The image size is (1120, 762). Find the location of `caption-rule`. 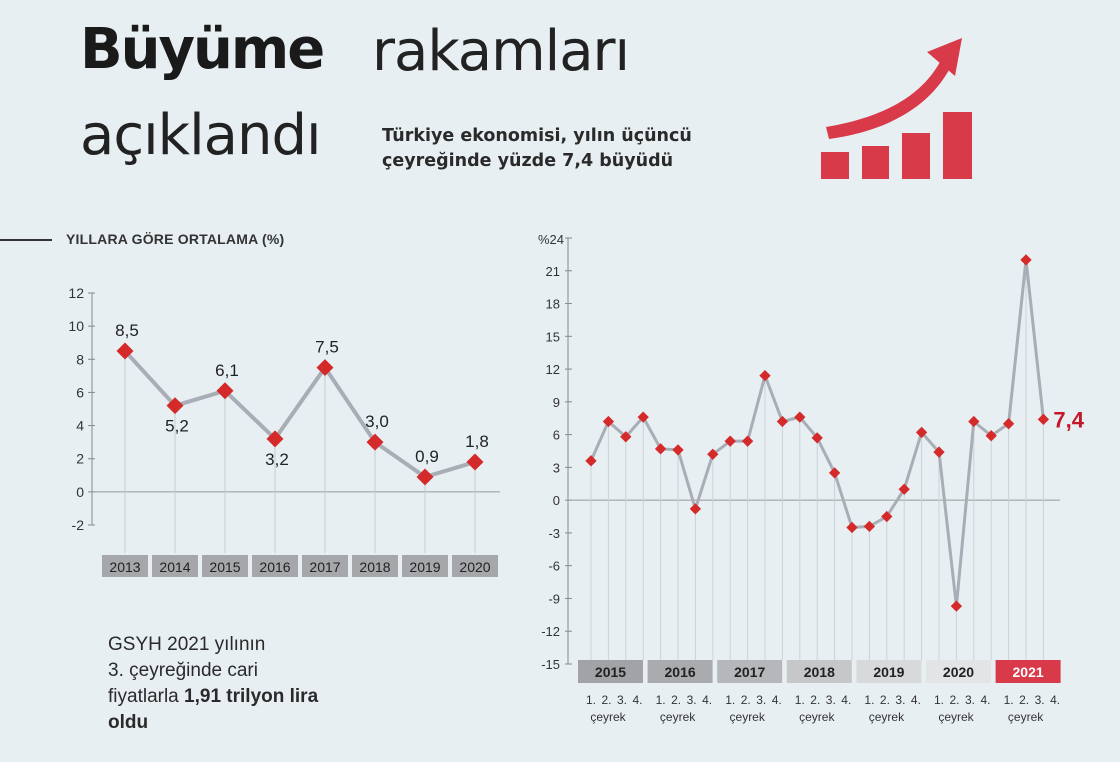

caption-rule is located at coordinates (26, 240).